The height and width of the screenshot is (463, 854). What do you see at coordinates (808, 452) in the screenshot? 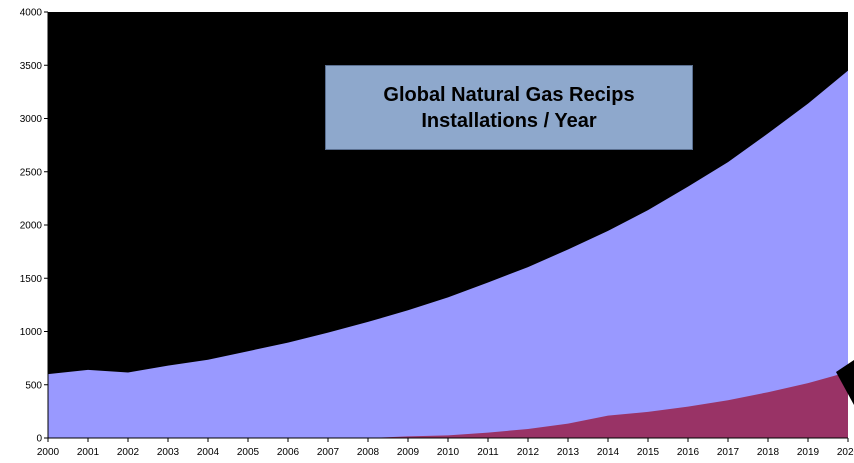
I see `x-tick-label: 2019` at bounding box center [808, 452].